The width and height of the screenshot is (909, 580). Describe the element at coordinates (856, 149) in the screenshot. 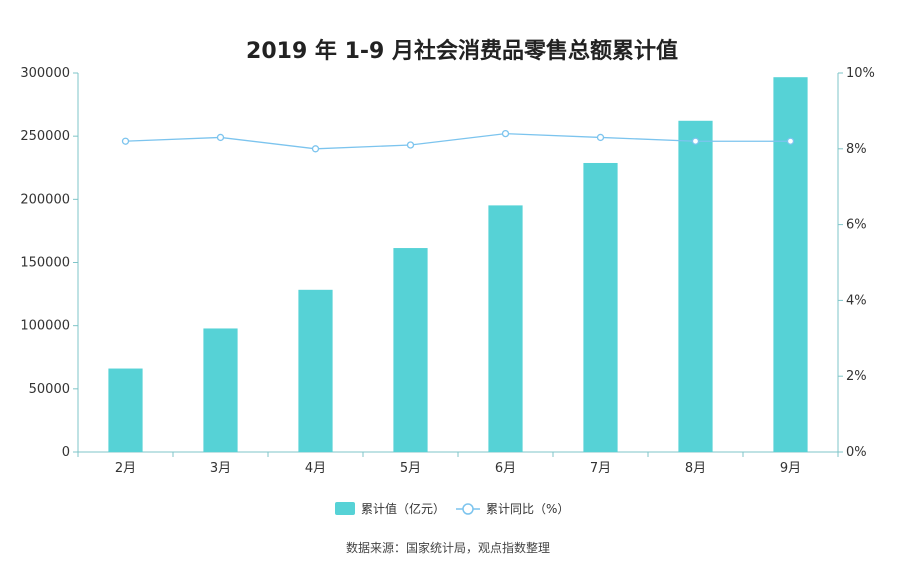

I see `right-tick-label: 8%` at that location.